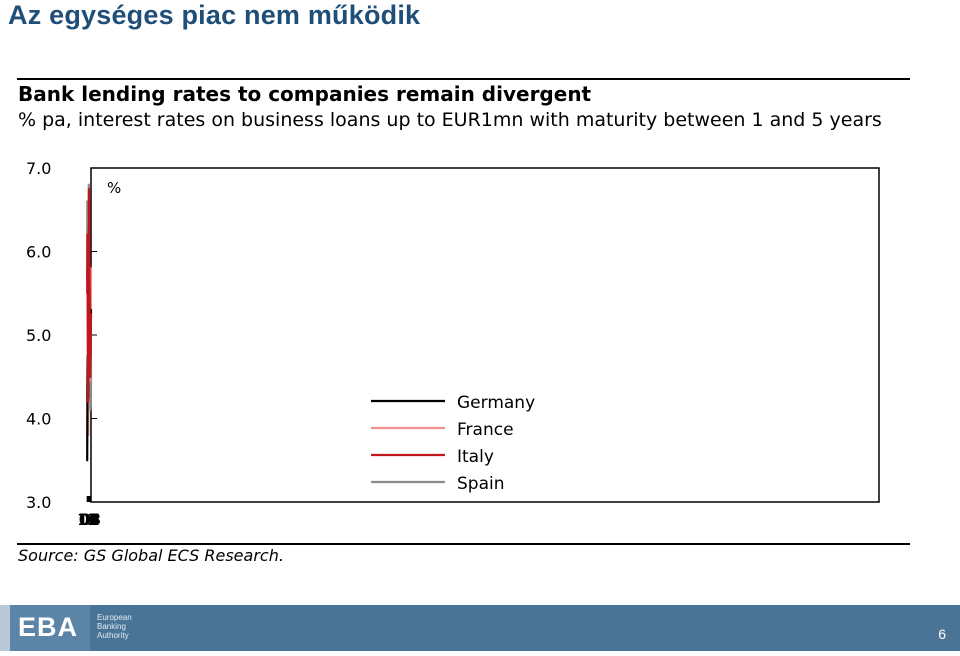  I want to click on x-tick-label: 13, so click(87, 519).